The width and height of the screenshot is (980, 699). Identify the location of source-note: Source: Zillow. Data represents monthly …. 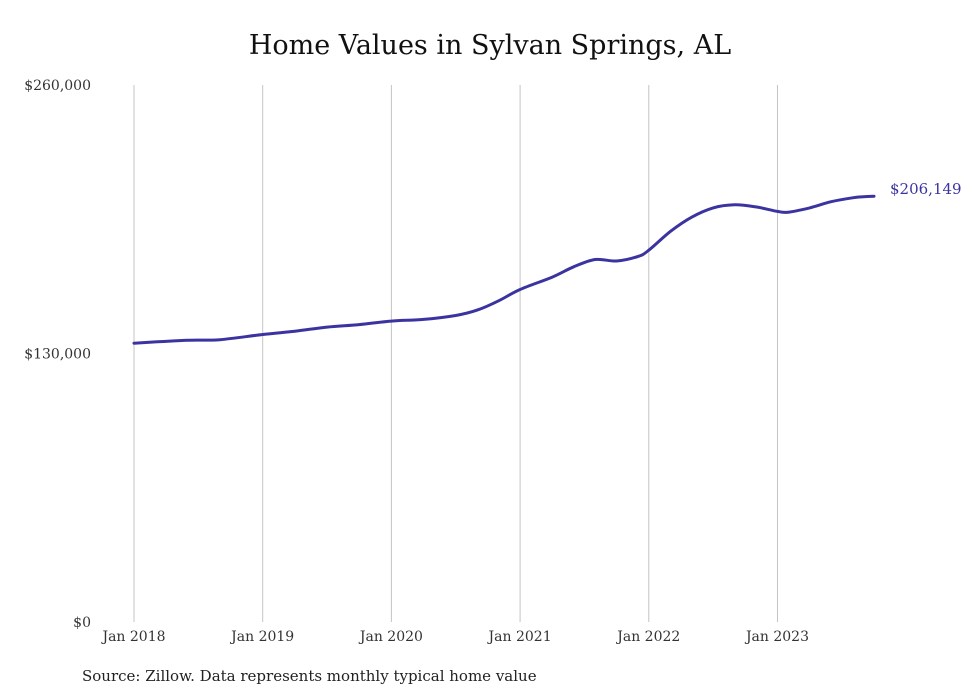
(309, 676).